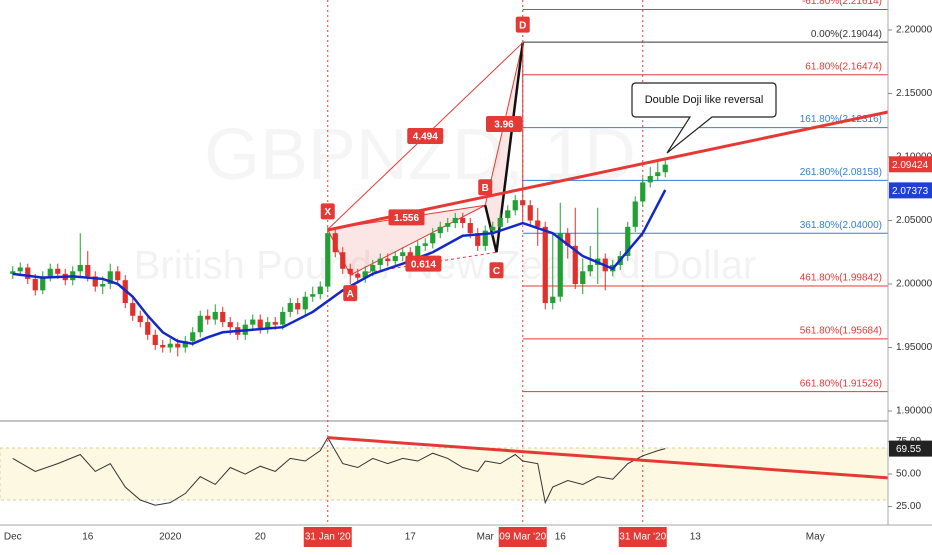  What do you see at coordinates (914, 347) in the screenshot?
I see `y-tick-label: 1.95000` at bounding box center [914, 347].